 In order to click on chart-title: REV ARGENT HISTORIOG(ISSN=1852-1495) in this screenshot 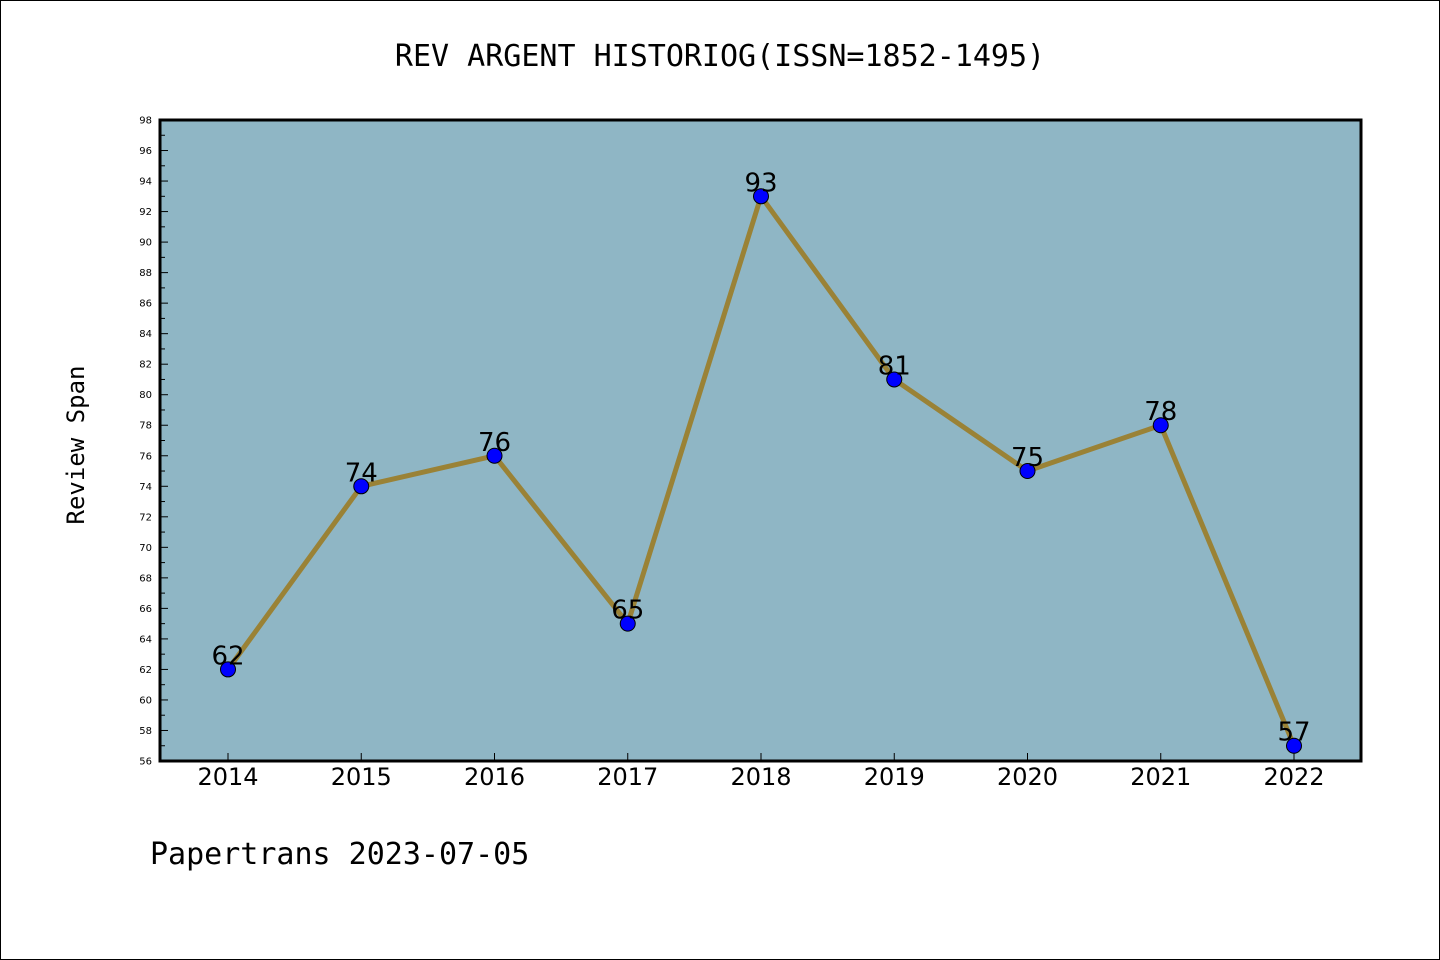, I will do `click(720, 56)`.